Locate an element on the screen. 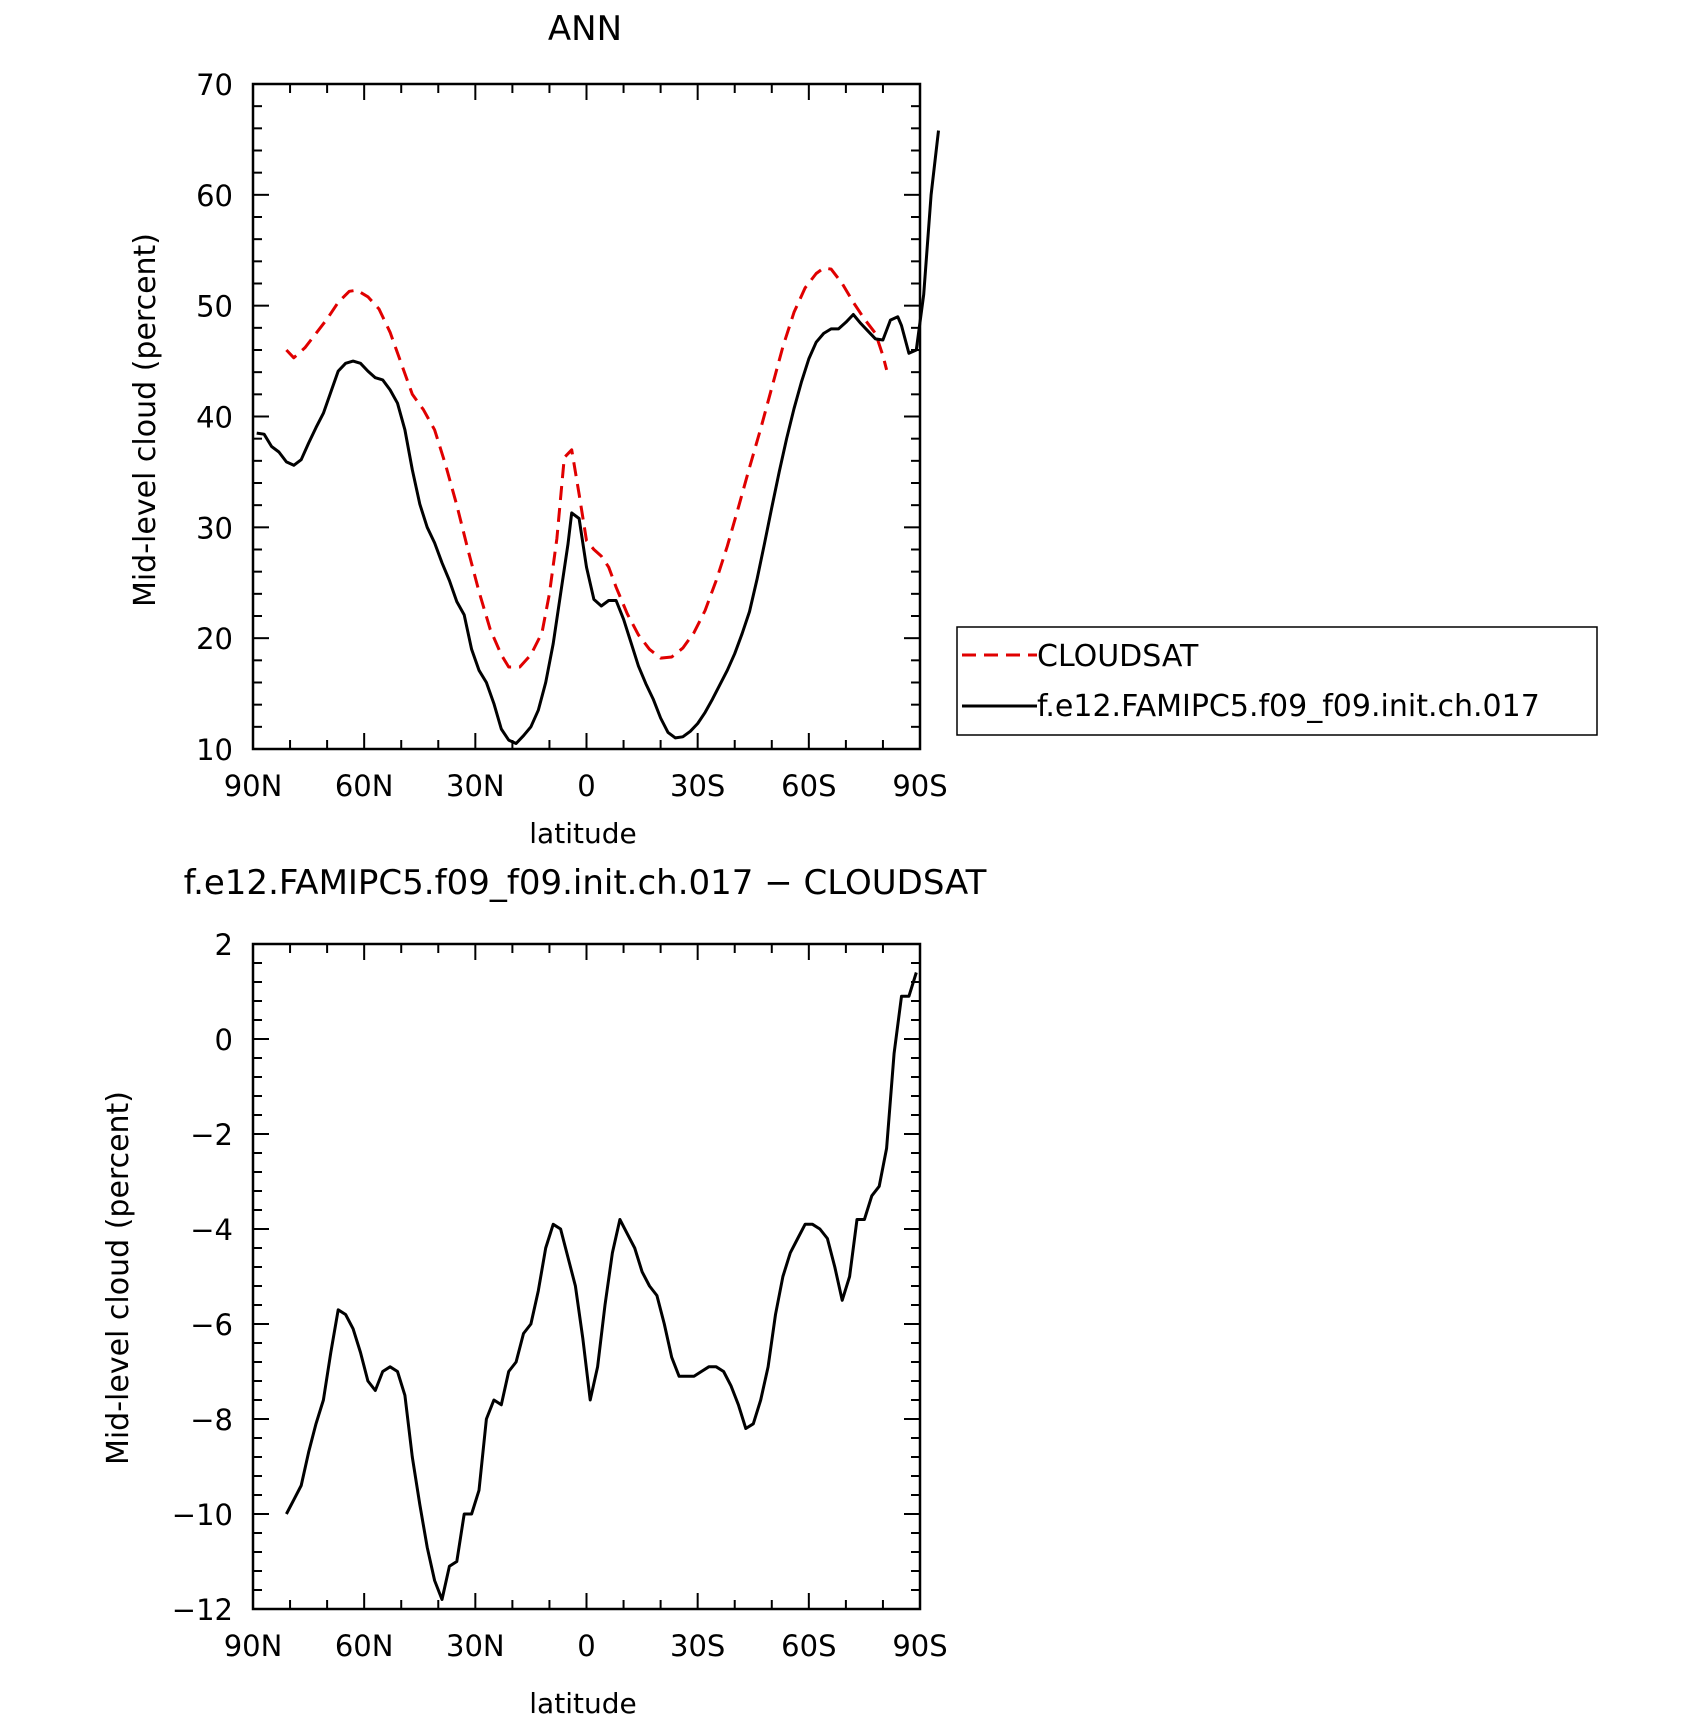 This screenshot has width=1705, height=1724. bottom-y-axis-label: Mid-level cloud (percent) is located at coordinates (118, 1278).